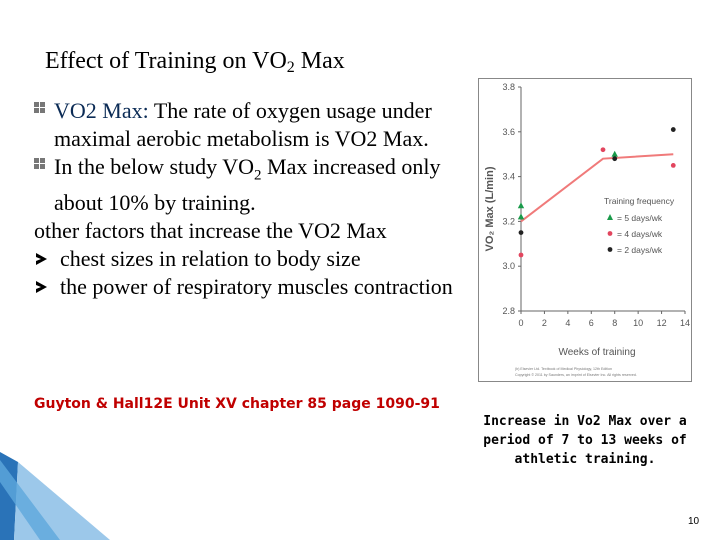  Describe the element at coordinates (640, 250) in the screenshot. I see `legend-entry: = 2 days/wk` at that location.